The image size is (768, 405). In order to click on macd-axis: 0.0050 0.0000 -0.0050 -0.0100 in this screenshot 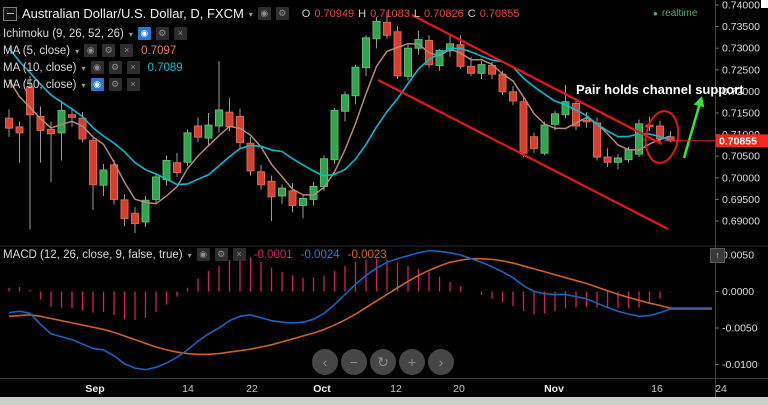, I will do `click(736, 311)`.